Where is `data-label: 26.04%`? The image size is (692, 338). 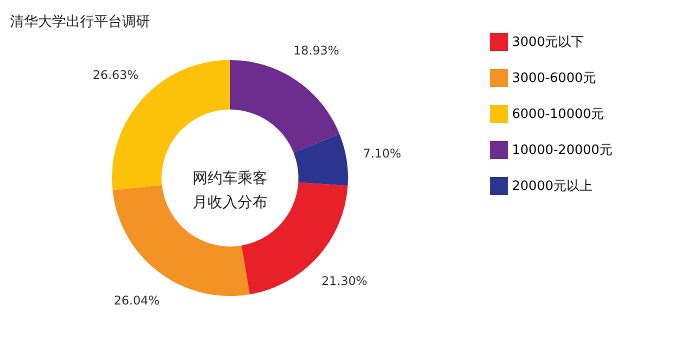
data-label: 26.04% is located at coordinates (137, 301).